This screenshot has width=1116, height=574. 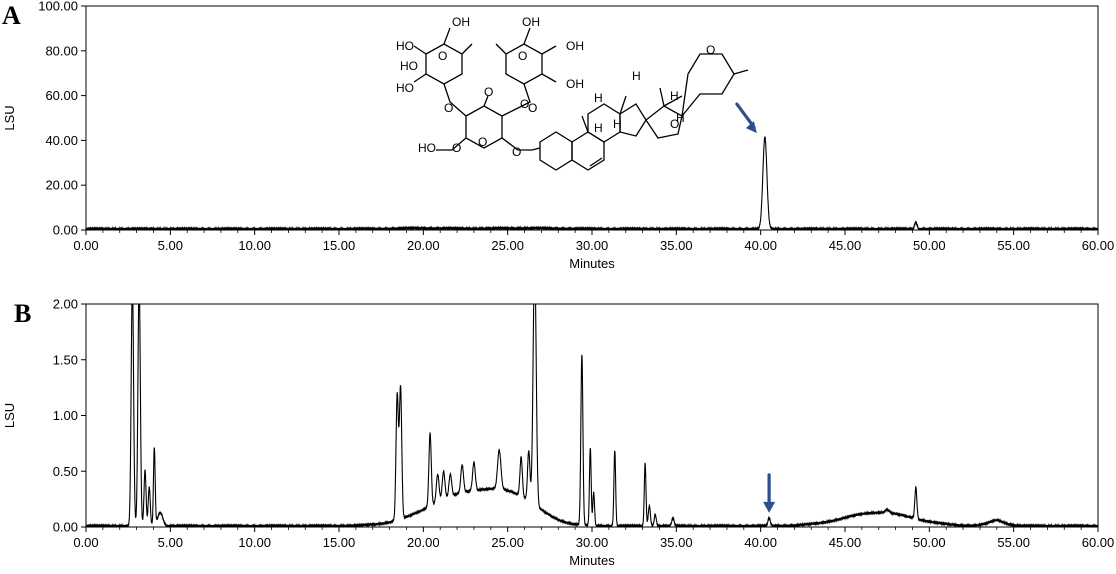 I want to click on peak-arrow-b, so click(x=769, y=493).